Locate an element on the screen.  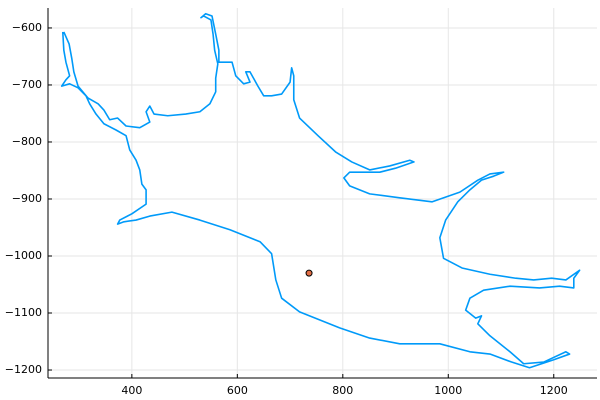
y-tick-label: −1200 is located at coordinates (23, 369).